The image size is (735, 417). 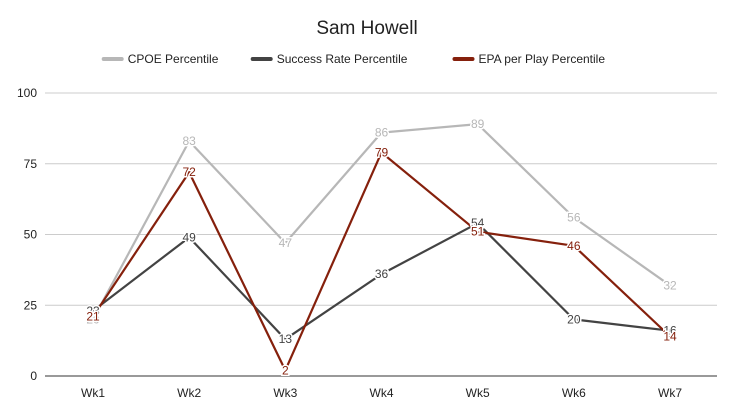 I want to click on data-label: 49, so click(x=189, y=237).